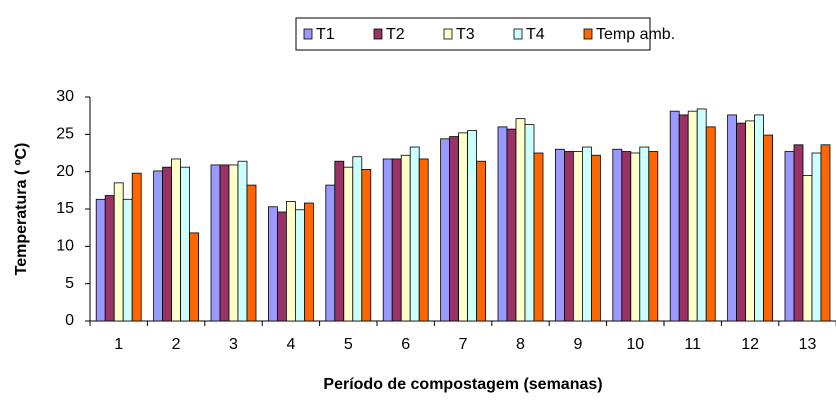 The width and height of the screenshot is (836, 403). What do you see at coordinates (21, 209) in the screenshot?
I see `y-axis-title: Temperatura ( ºC)` at bounding box center [21, 209].